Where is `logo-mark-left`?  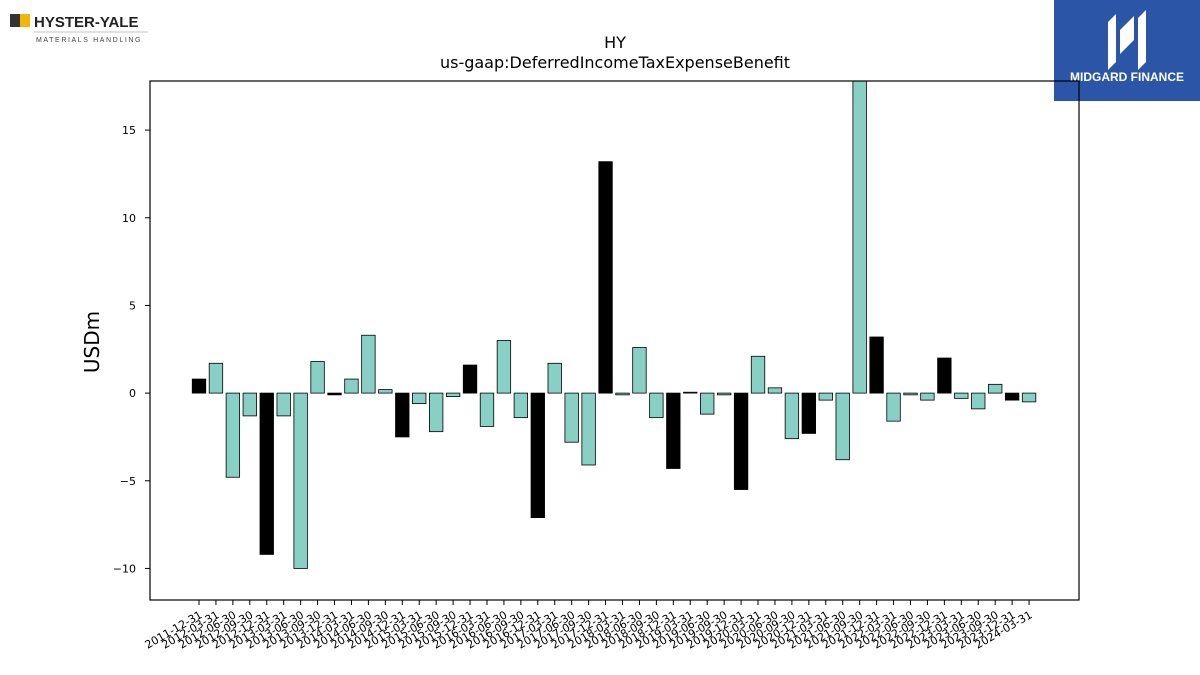
logo-mark-left is located at coordinates (1112, 42).